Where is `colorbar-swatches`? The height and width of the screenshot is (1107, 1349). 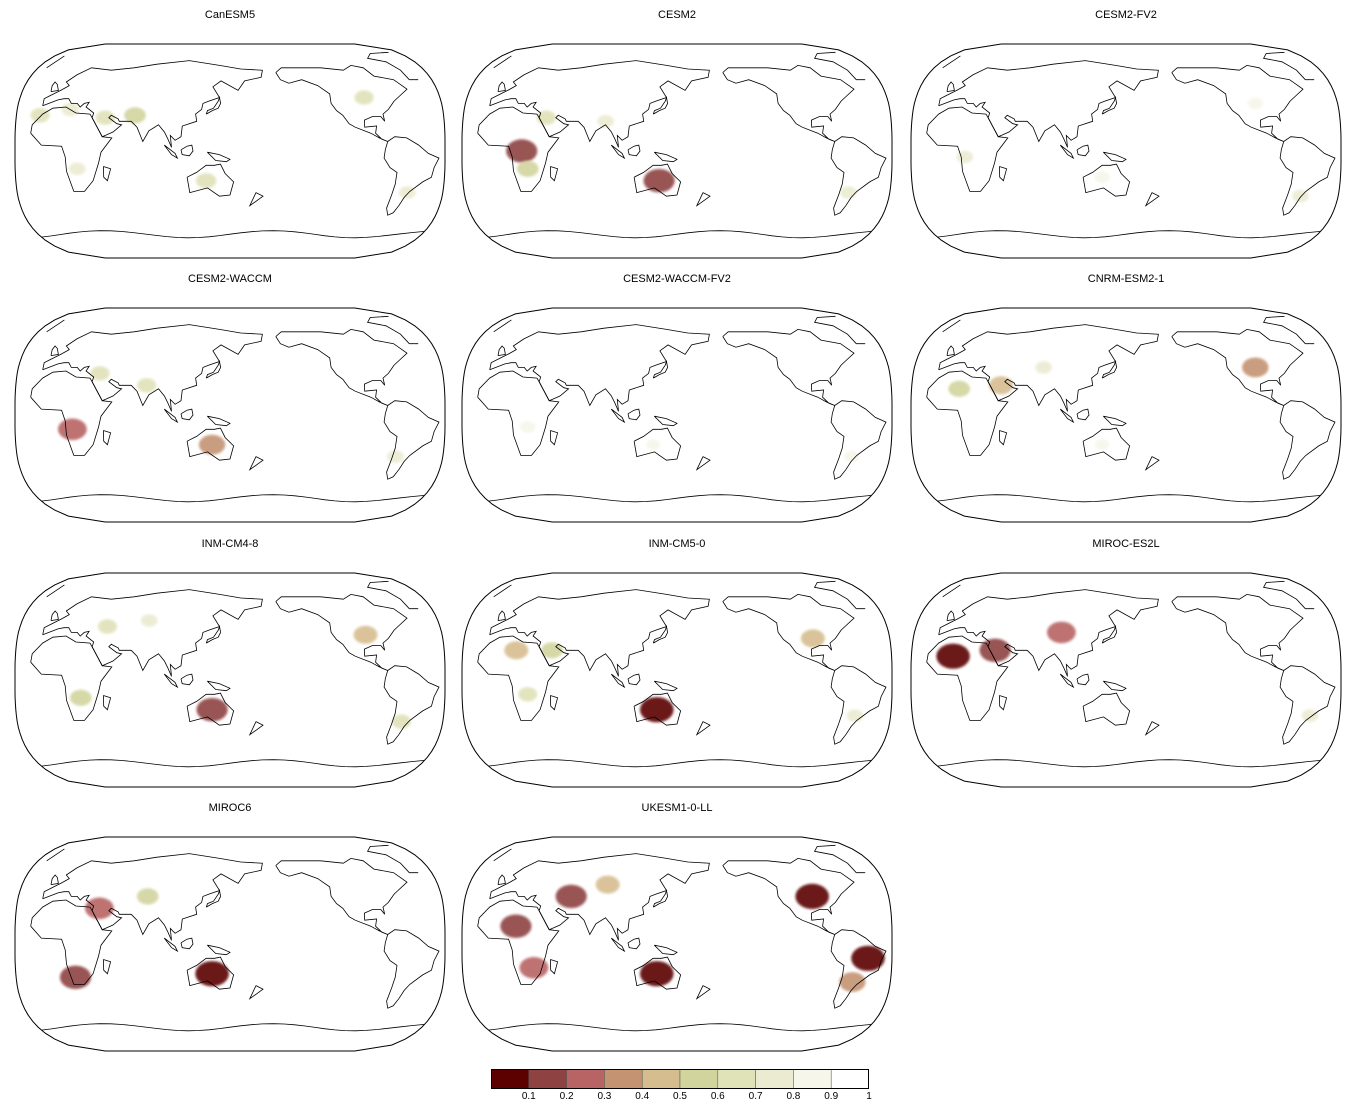 colorbar-swatches is located at coordinates (680, 1079).